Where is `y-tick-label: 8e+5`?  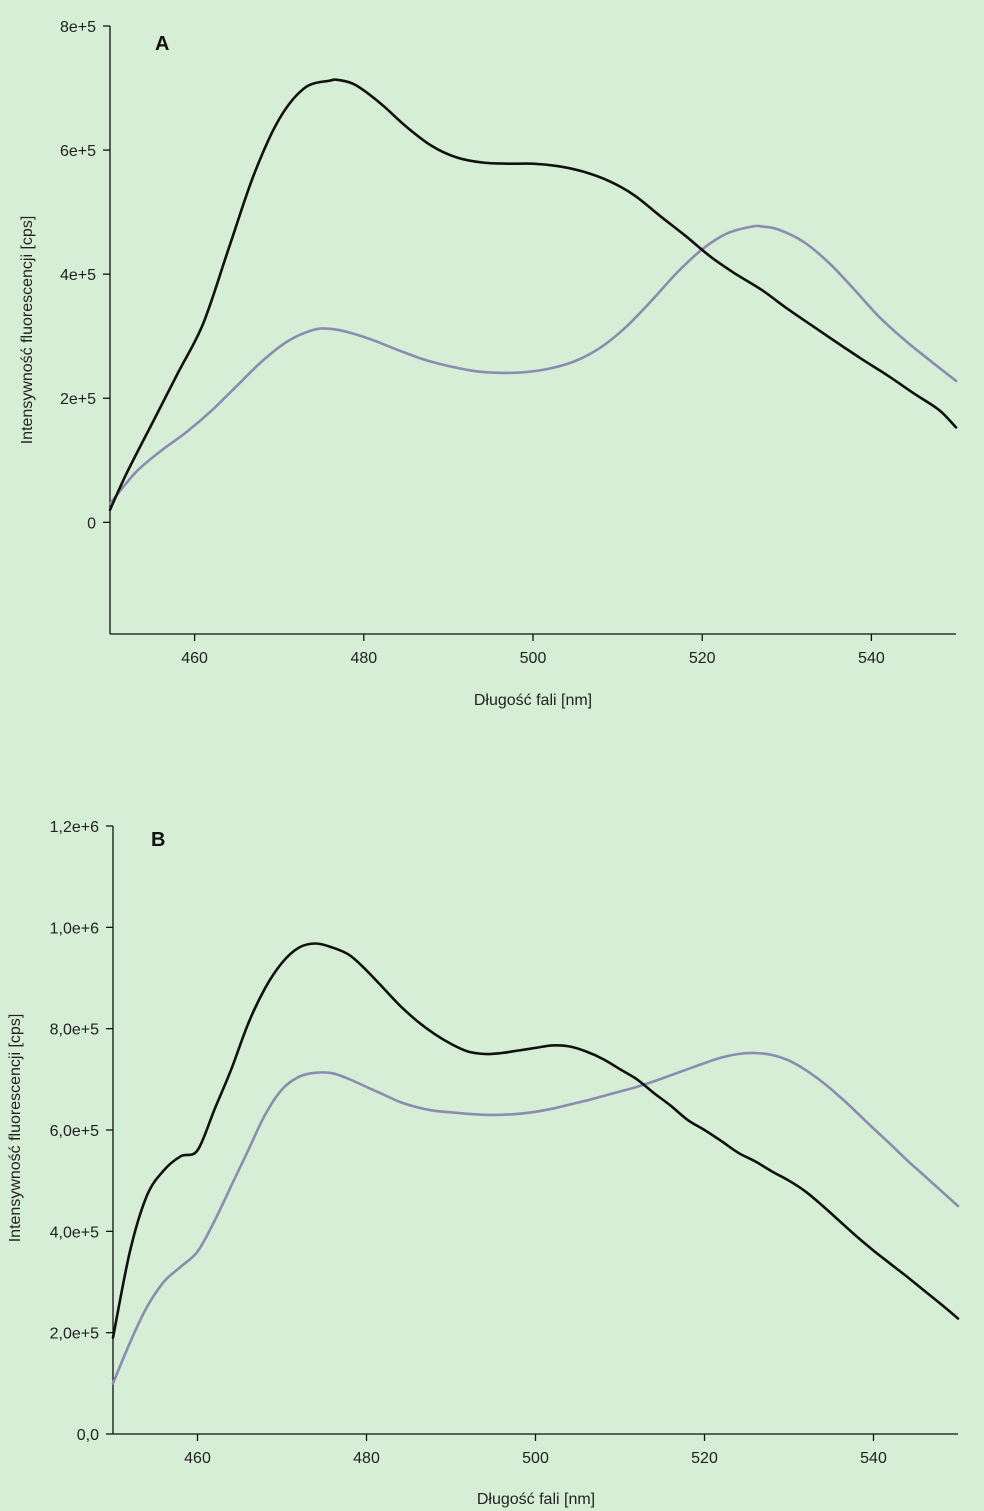
y-tick-label: 8e+5 is located at coordinates (78, 27).